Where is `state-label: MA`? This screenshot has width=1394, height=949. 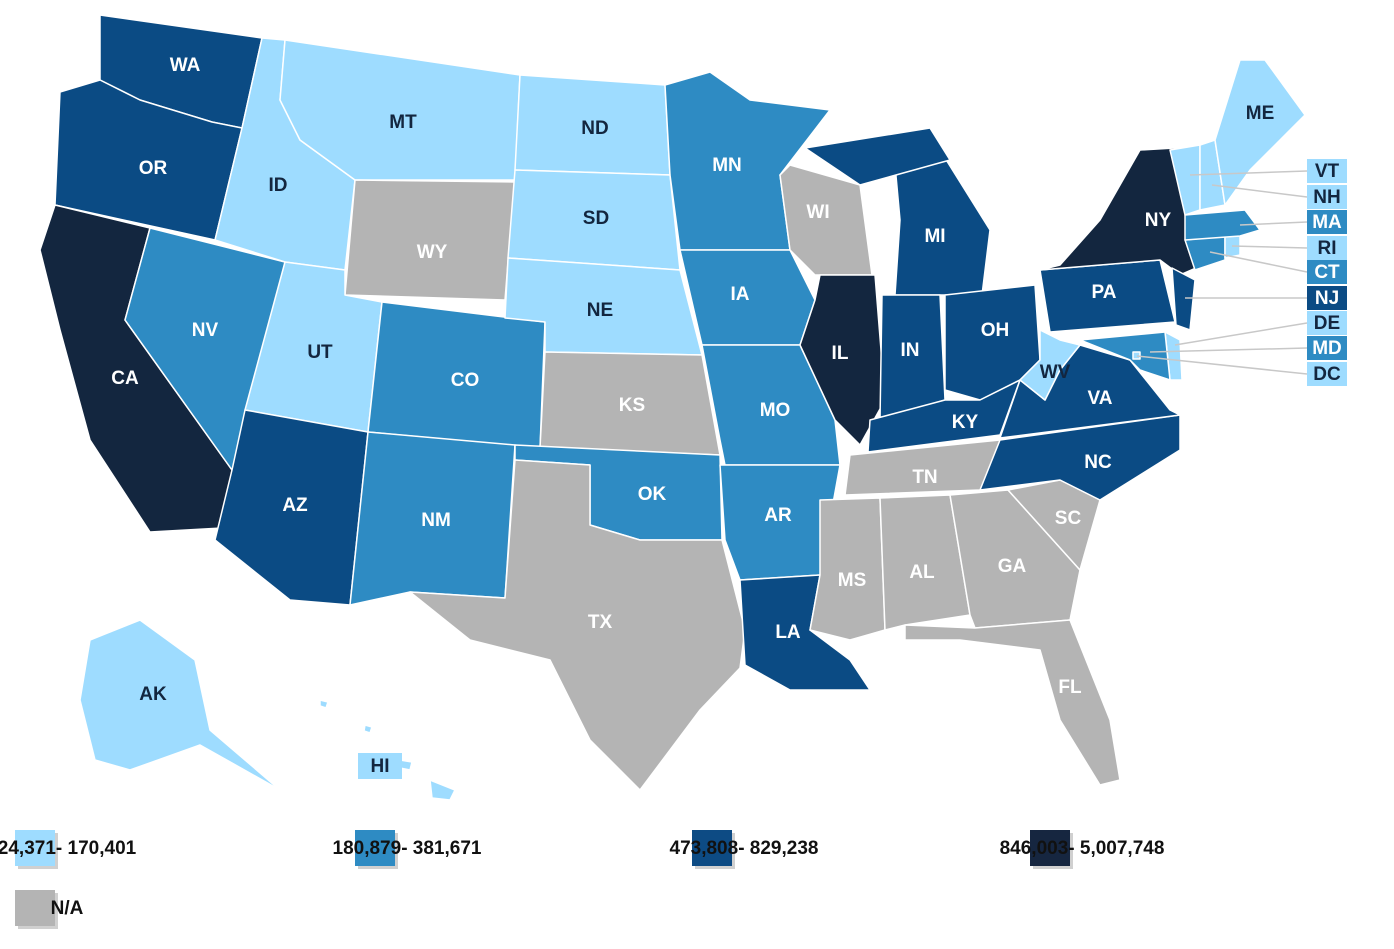
state-label: MA is located at coordinates (1327, 222).